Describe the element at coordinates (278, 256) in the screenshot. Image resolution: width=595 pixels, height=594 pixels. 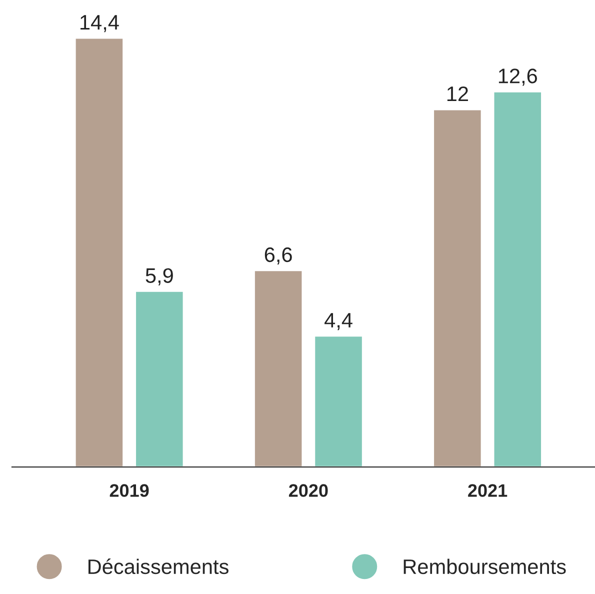
I see `data-label: 6,6` at that location.